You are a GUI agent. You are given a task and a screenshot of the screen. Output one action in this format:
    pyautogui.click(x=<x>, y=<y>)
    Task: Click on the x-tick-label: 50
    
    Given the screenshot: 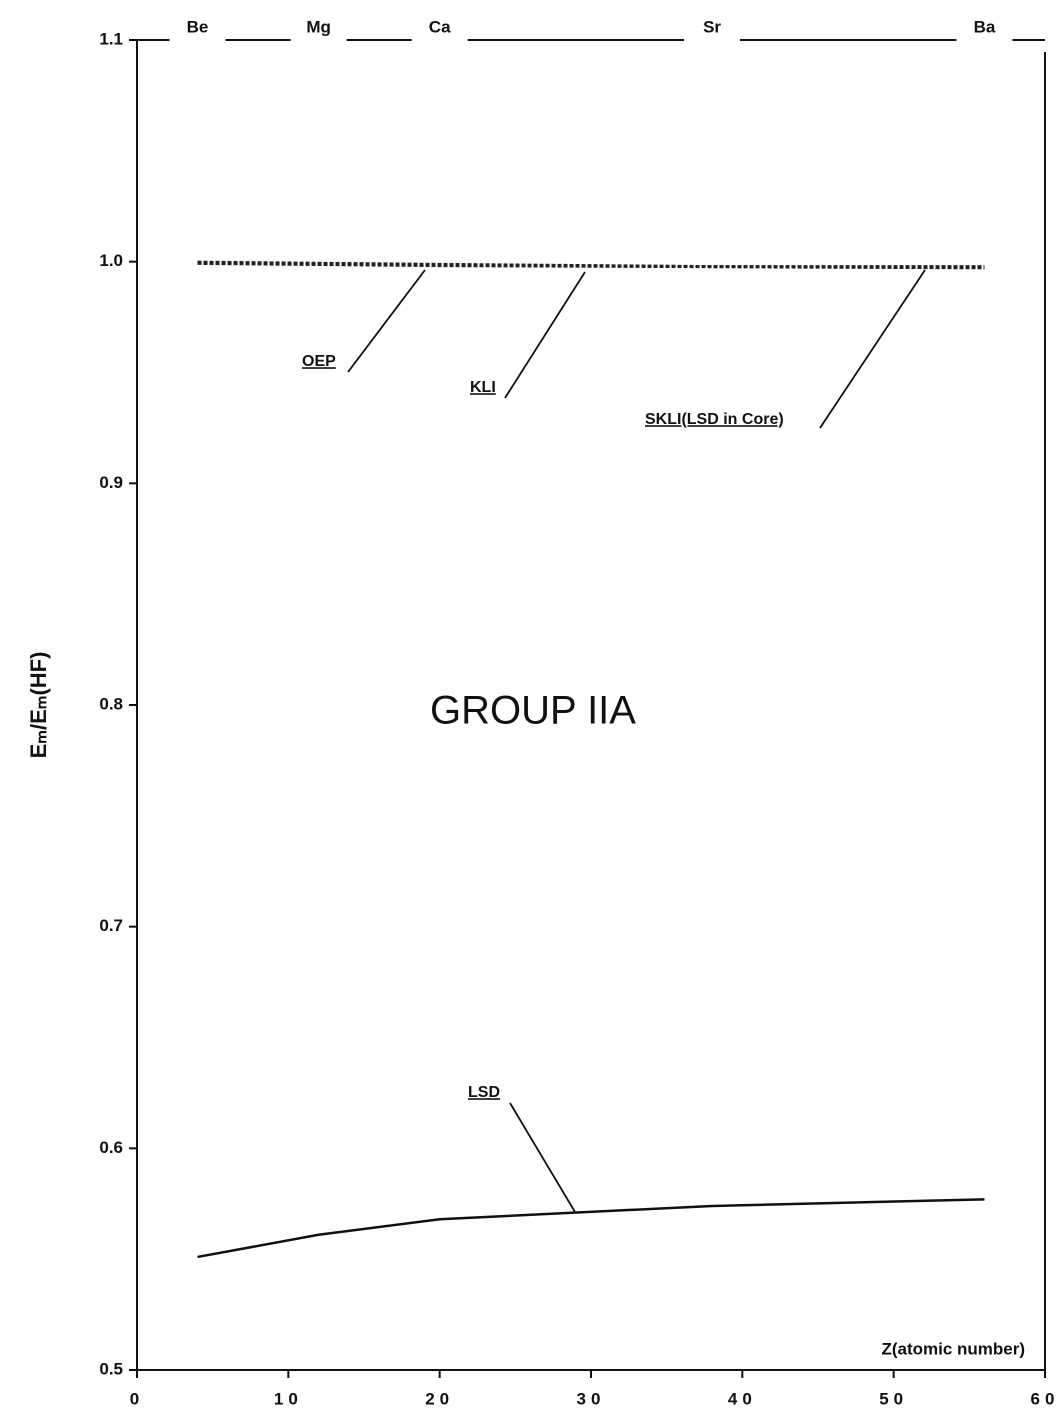 What is the action you would take?
    pyautogui.click(x=893, y=1398)
    